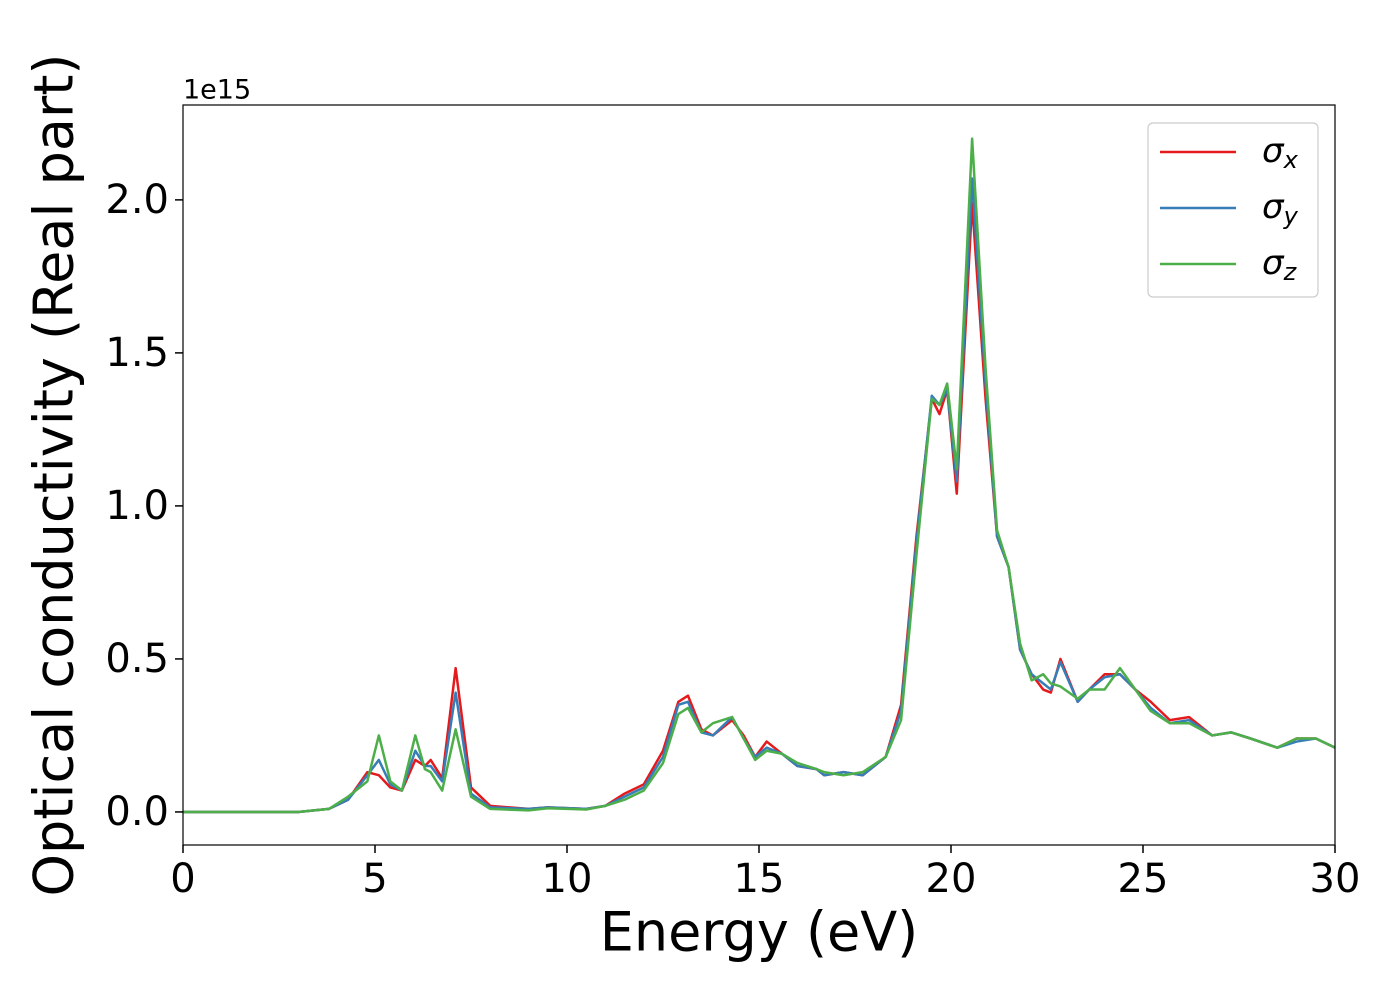  What do you see at coordinates (137, 353) in the screenshot?
I see `y-tick-label: 1.5` at bounding box center [137, 353].